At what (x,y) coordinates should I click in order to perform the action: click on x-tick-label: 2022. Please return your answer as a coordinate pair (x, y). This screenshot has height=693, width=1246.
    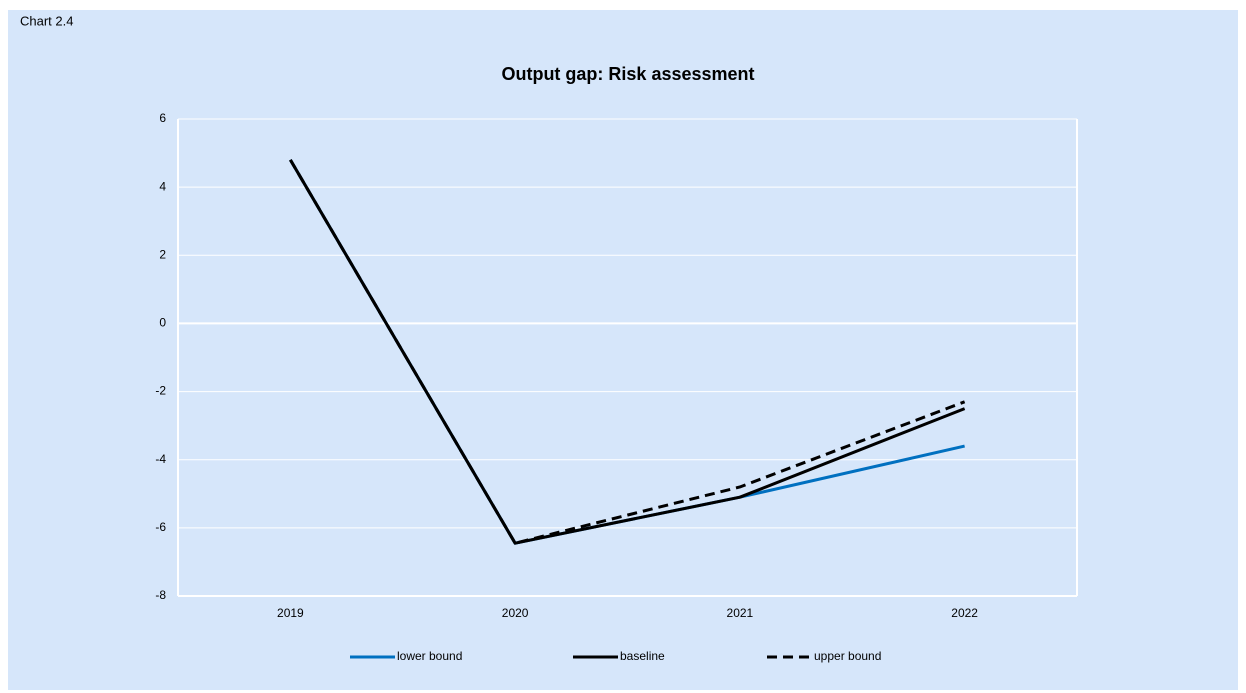
    Looking at the image, I should click on (964, 613).